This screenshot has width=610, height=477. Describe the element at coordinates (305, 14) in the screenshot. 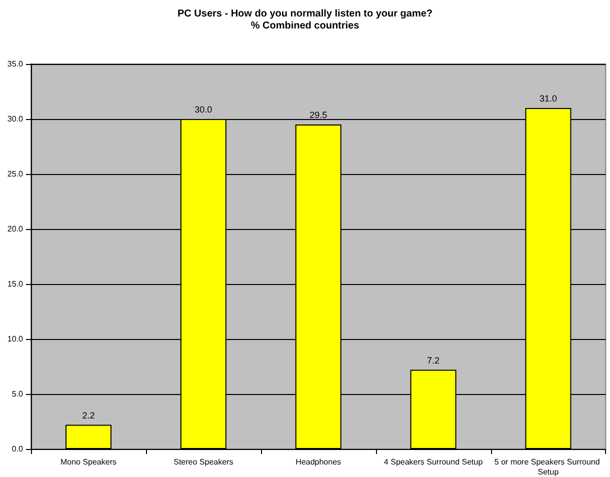

I see `chart-title: PC Users - How do you normally listen to your game?` at that location.